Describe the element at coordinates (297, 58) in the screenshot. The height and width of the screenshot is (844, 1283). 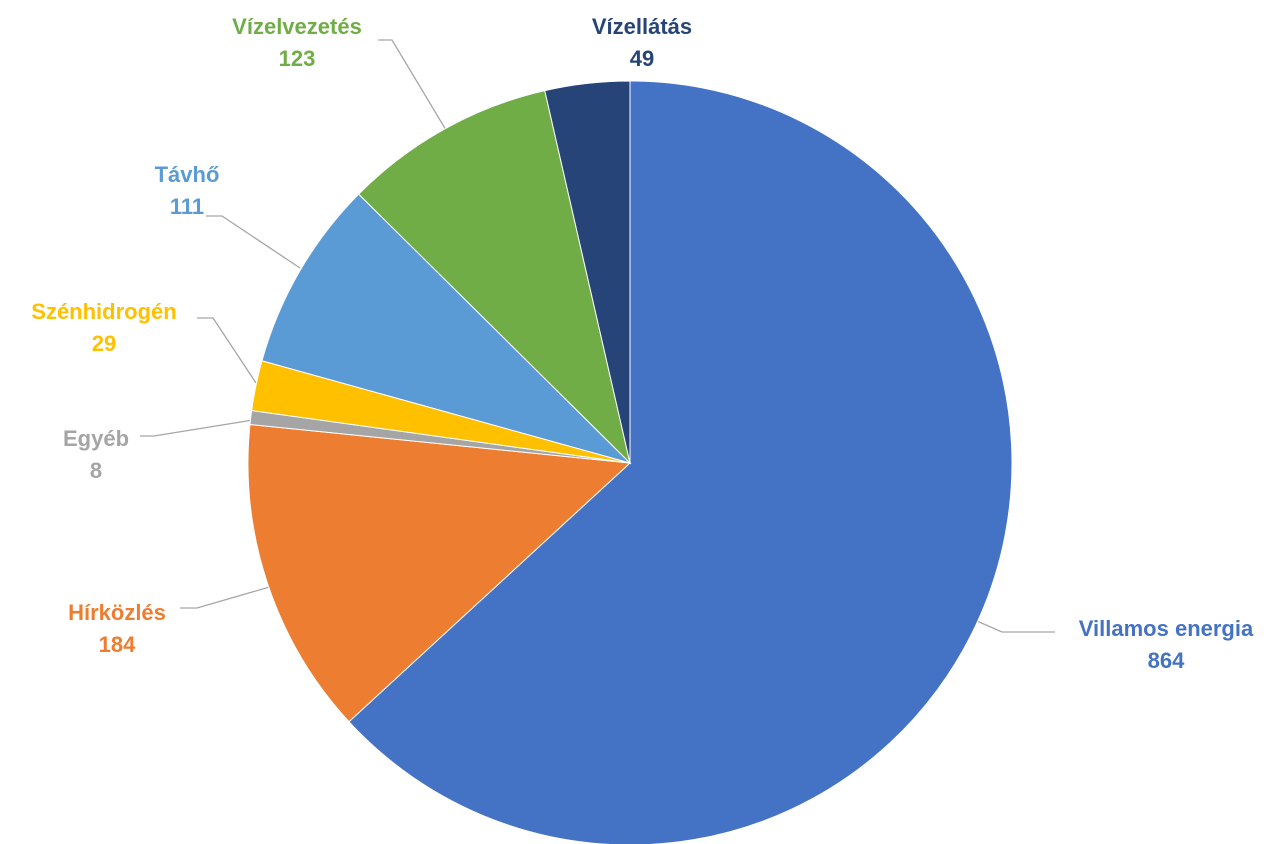
I see `slice-label-value: 123` at that location.